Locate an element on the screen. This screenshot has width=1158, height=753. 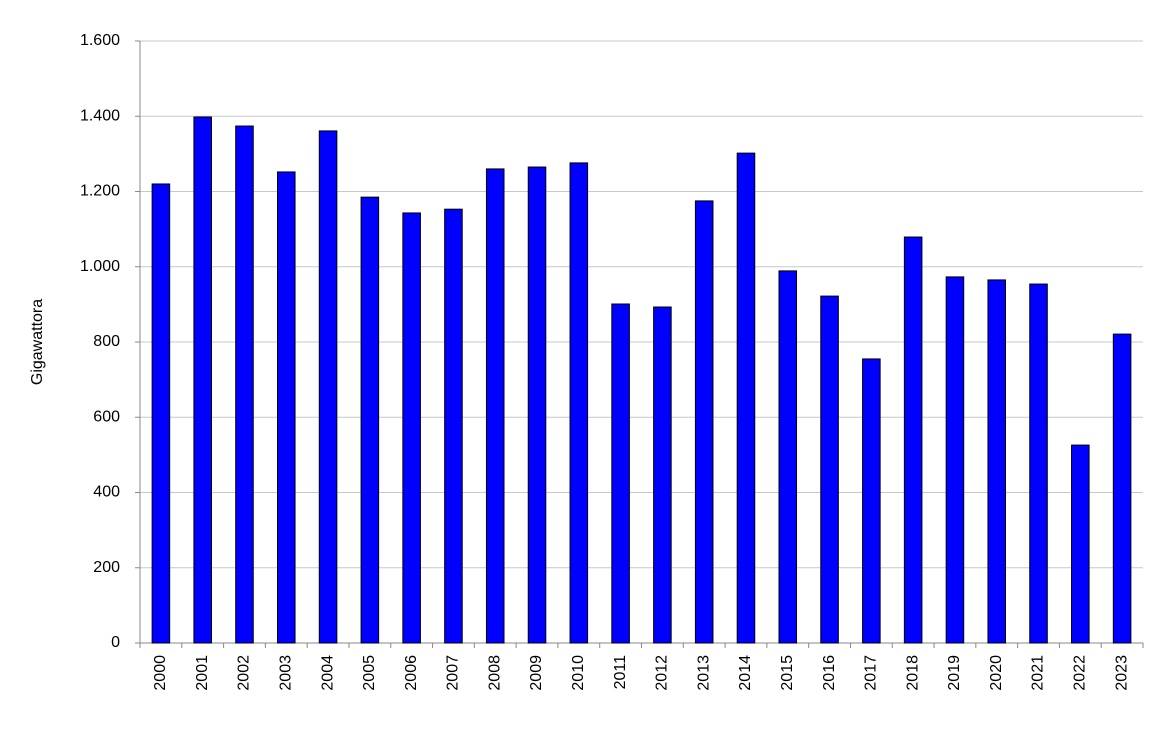
x-tick-label: 2006 is located at coordinates (411, 673).